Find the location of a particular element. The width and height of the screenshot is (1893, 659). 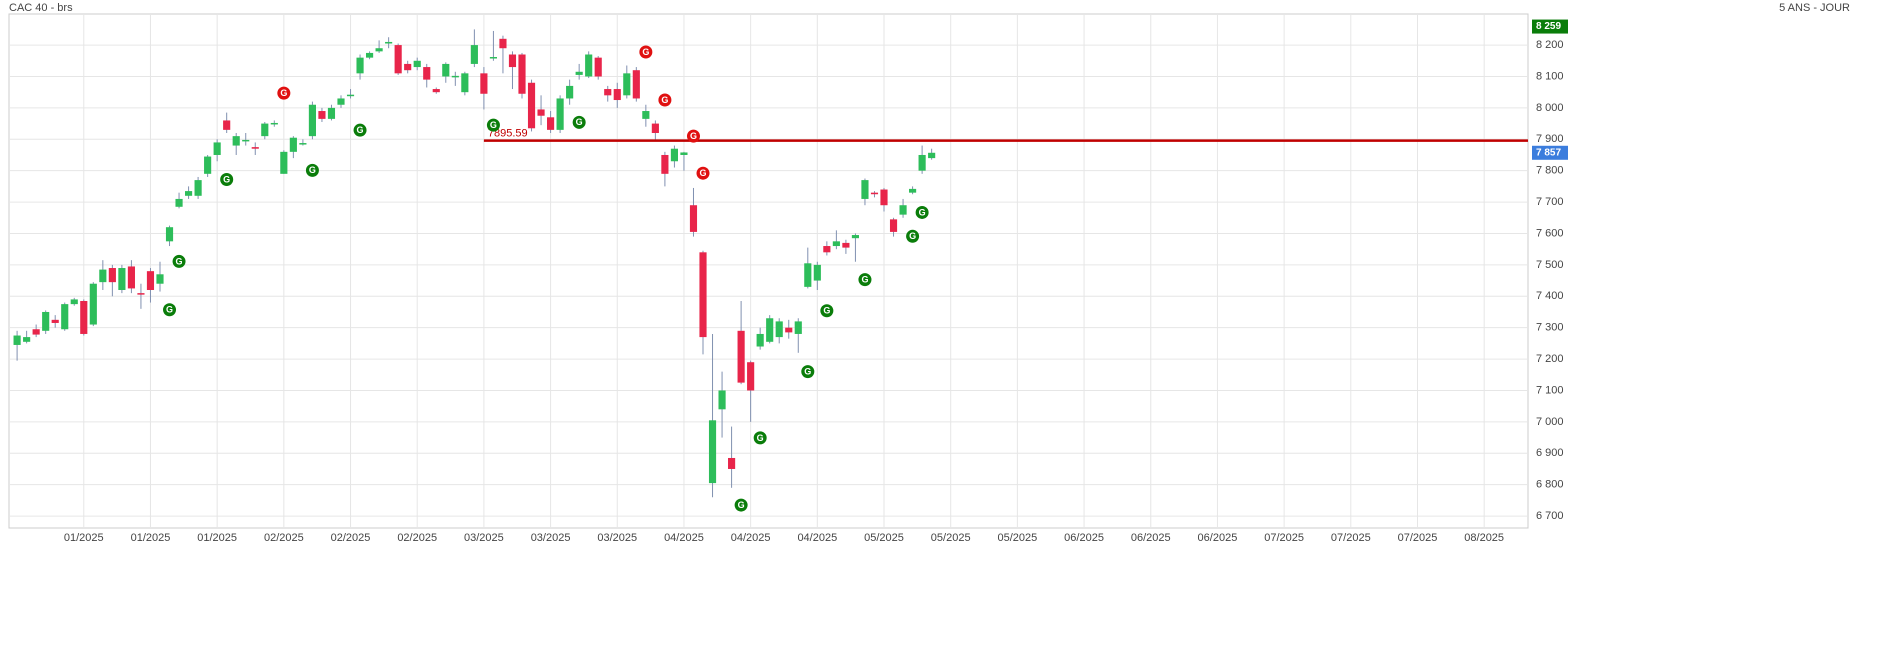

price-tag is located at coordinates (1550, 26).